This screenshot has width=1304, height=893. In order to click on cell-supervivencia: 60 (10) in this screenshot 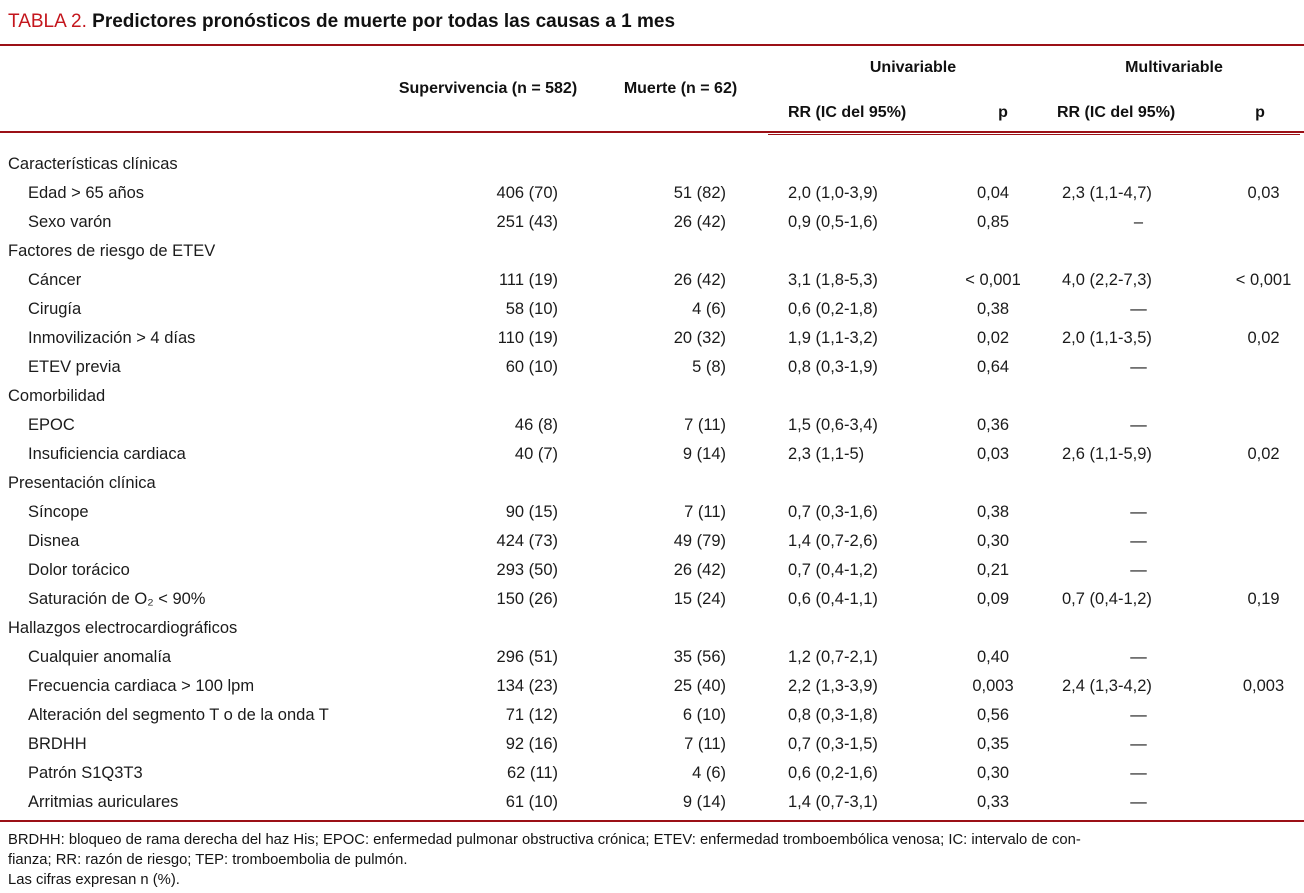, I will do `click(531, 367)`.